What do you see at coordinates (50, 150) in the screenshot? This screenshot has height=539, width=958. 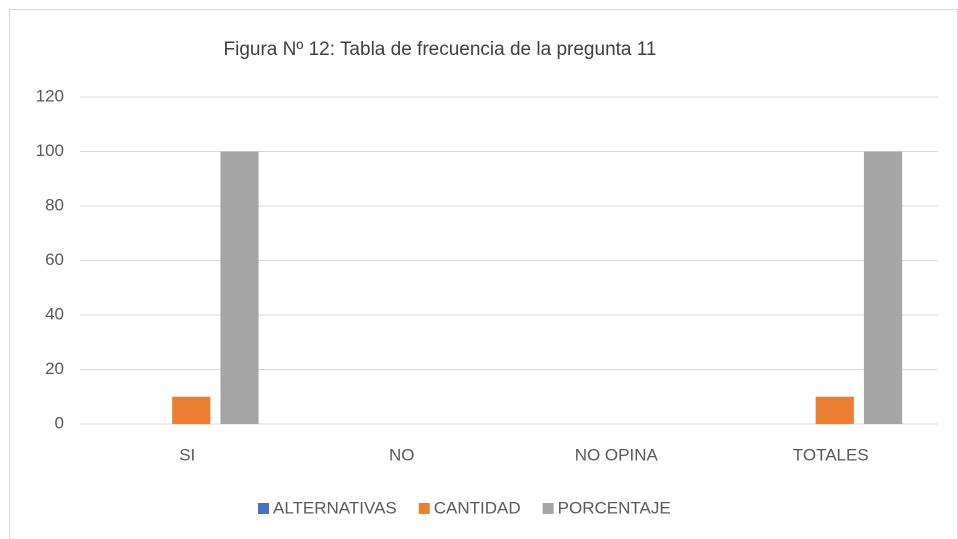 I see `y-tick-label: 100` at bounding box center [50, 150].